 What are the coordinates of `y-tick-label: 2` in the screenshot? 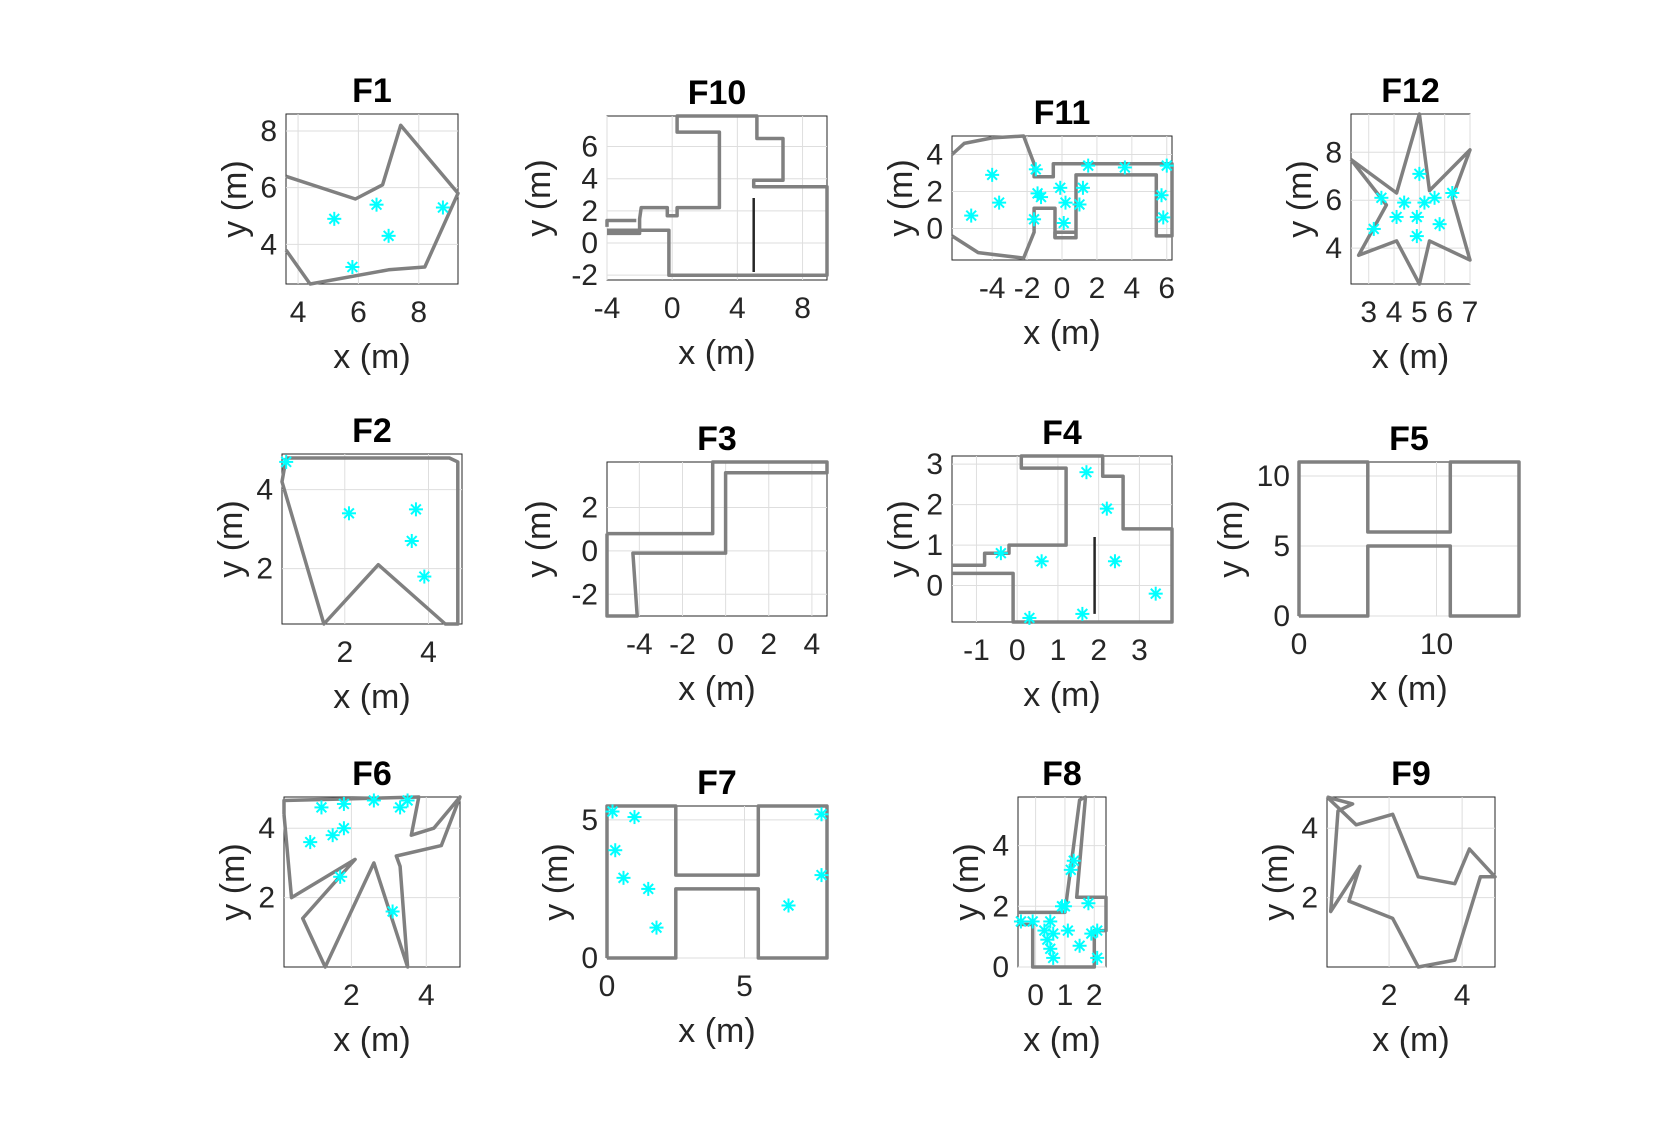 It's located at (266, 898).